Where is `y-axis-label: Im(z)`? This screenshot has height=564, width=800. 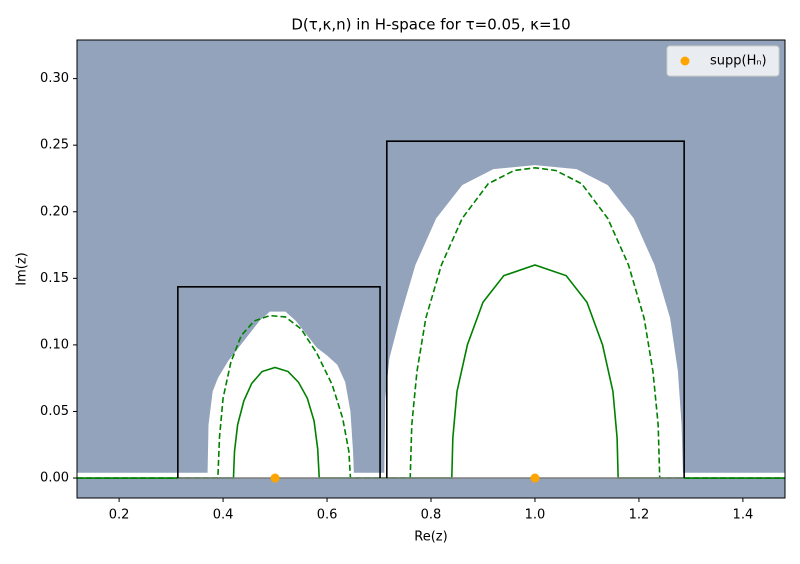 y-axis-label: Im(z) is located at coordinates (22, 268).